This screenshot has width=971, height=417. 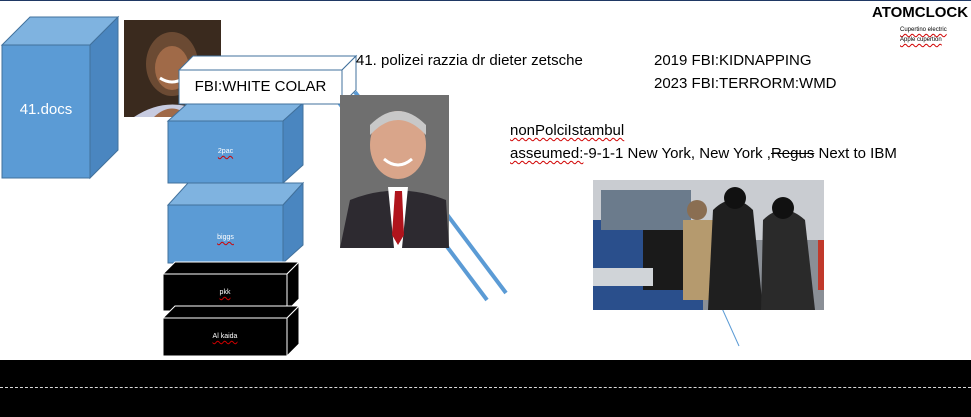 What do you see at coordinates (677, 153) in the screenshot?
I see `location-address-prefix: -9-1-1 New York, New York ,` at bounding box center [677, 153].